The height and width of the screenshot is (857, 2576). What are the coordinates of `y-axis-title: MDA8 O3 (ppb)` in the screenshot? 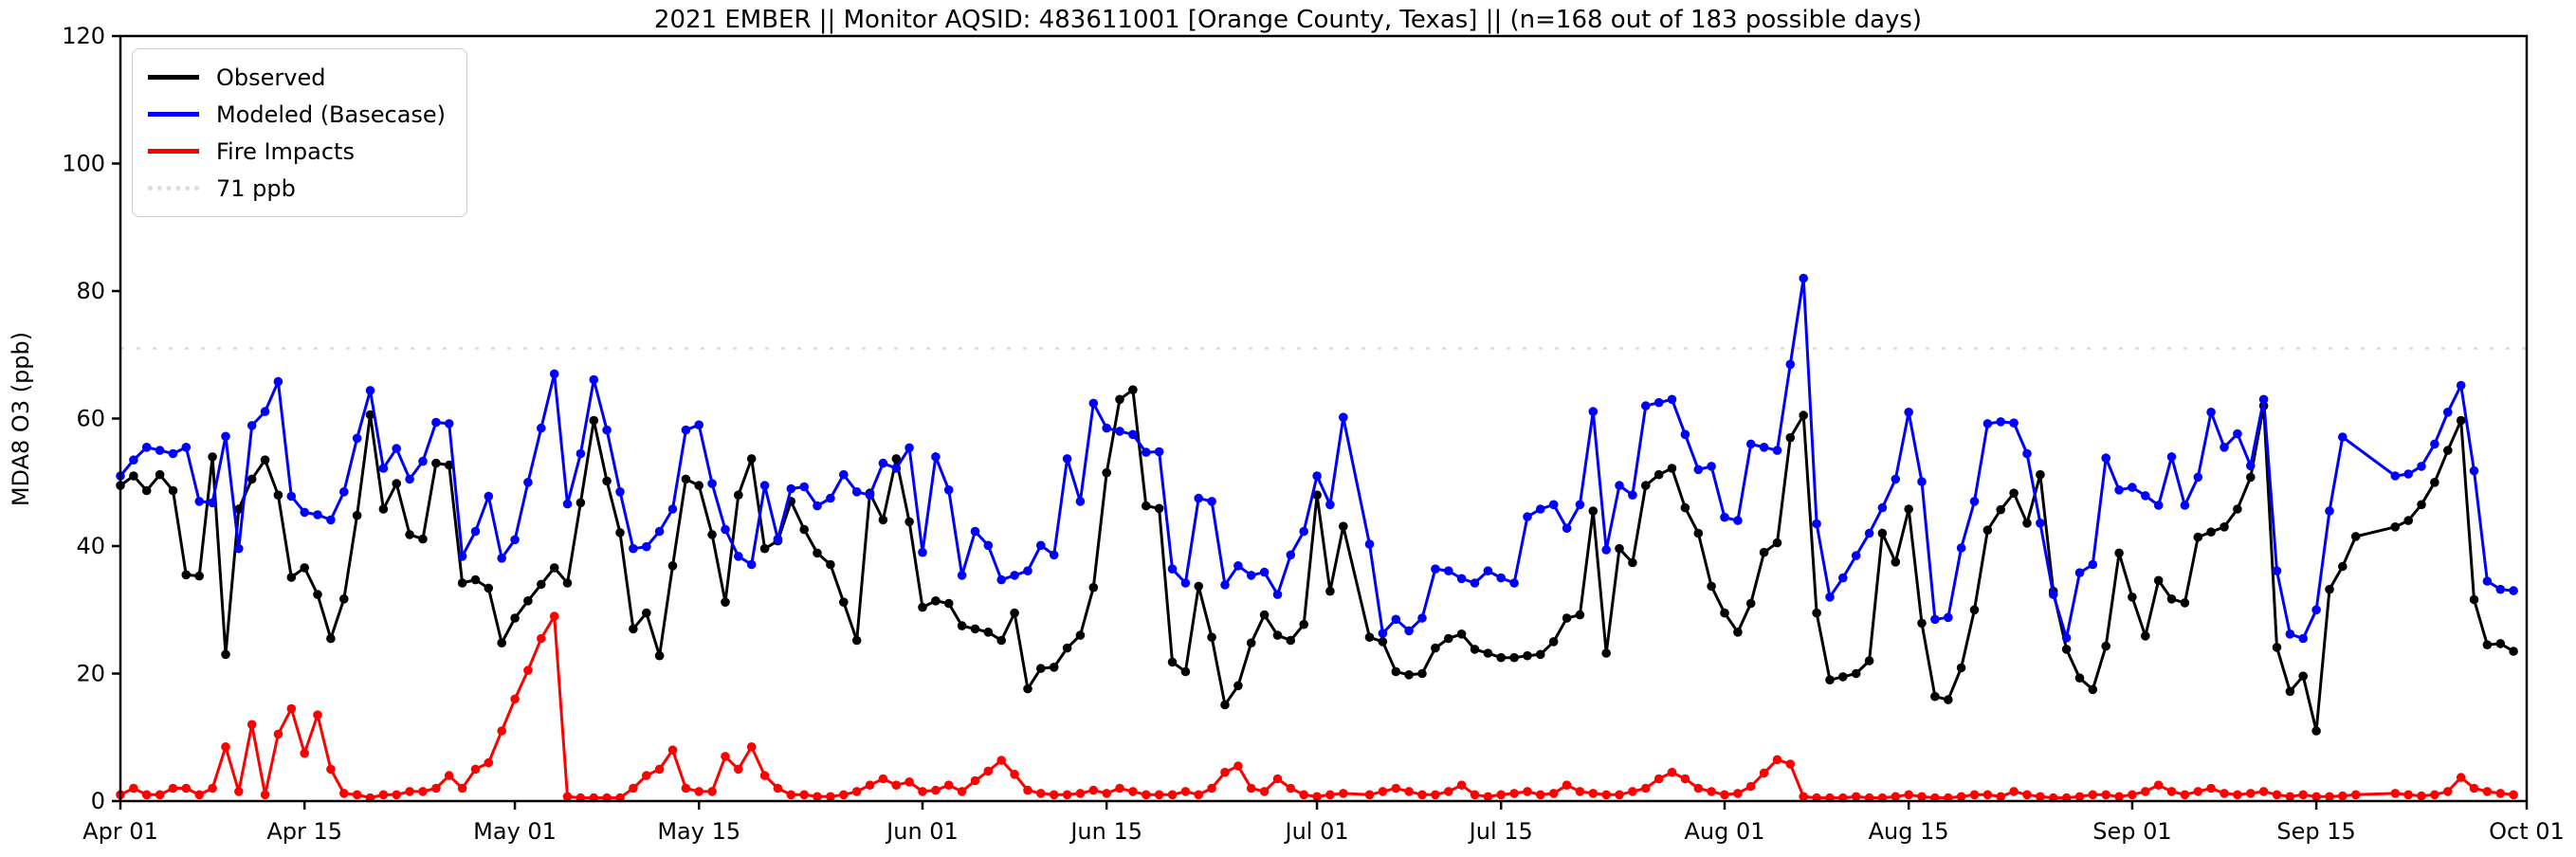 It's located at (21, 419).